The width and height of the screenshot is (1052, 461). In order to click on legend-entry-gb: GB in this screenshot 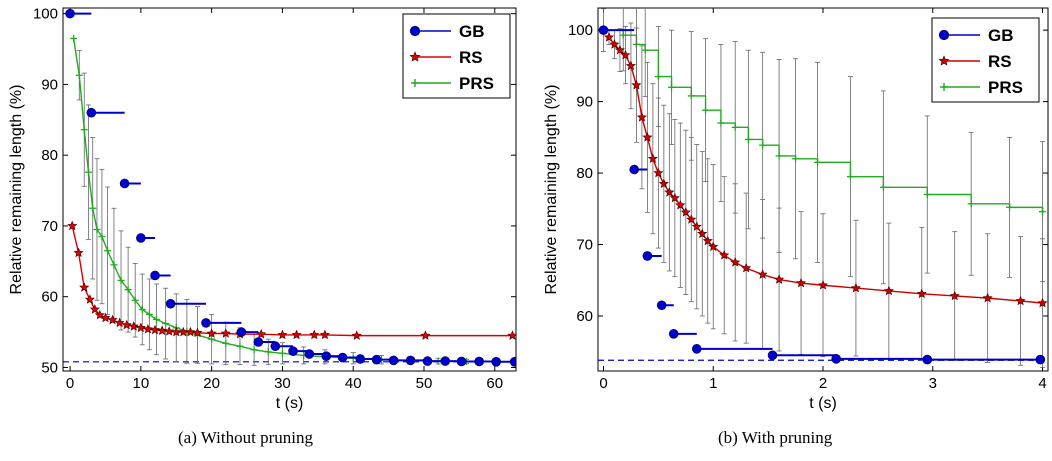, I will do `click(447, 31)`.